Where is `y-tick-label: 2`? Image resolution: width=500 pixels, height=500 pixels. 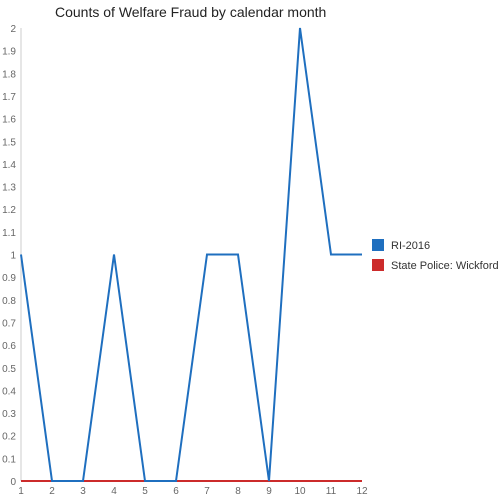
y-tick-label: 2 is located at coordinates (13, 29).